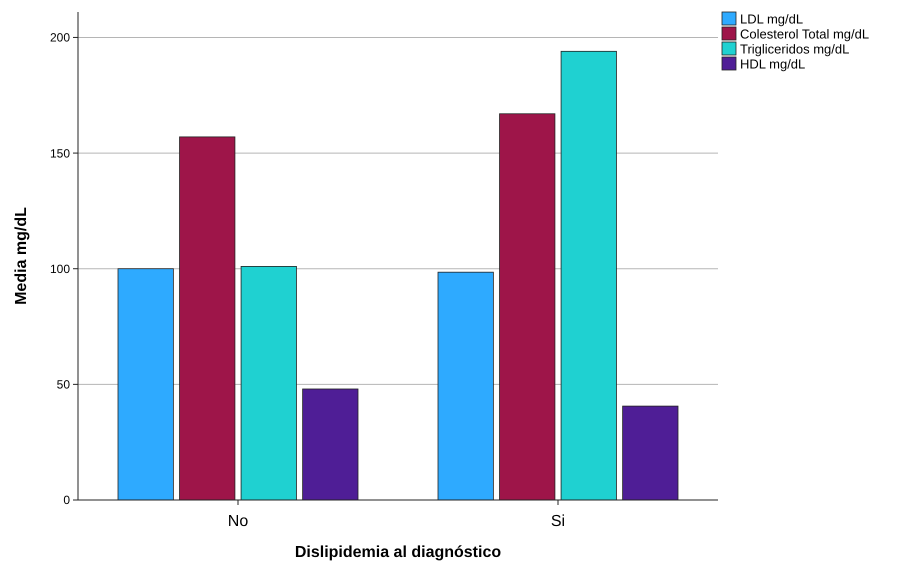 The width and height of the screenshot is (908, 563). I want to click on legend-label: Colesterol Total mg/dL, so click(805, 34).